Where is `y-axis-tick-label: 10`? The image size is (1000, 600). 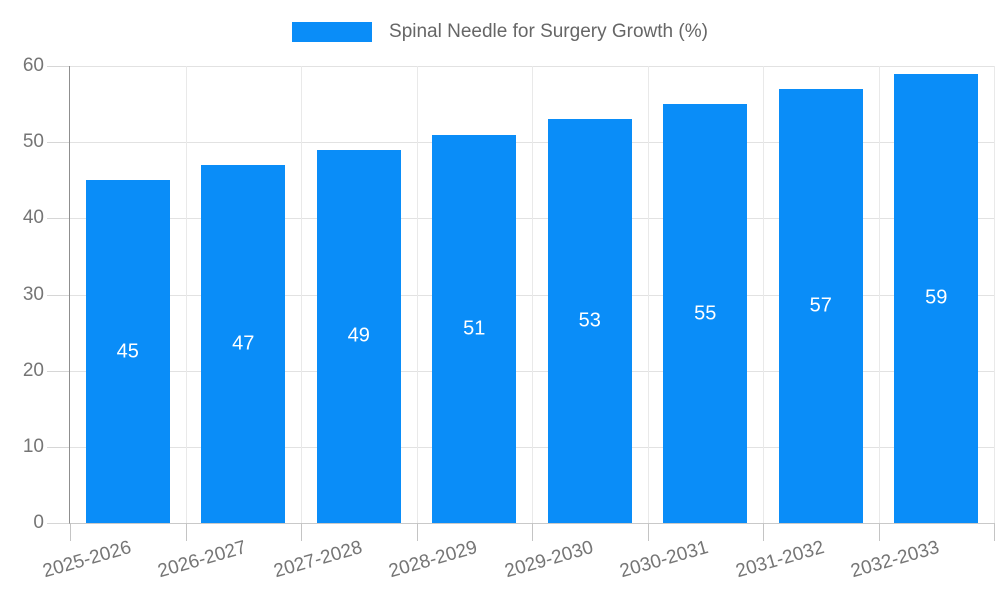
y-axis-tick-label: 10 is located at coordinates (33, 446).